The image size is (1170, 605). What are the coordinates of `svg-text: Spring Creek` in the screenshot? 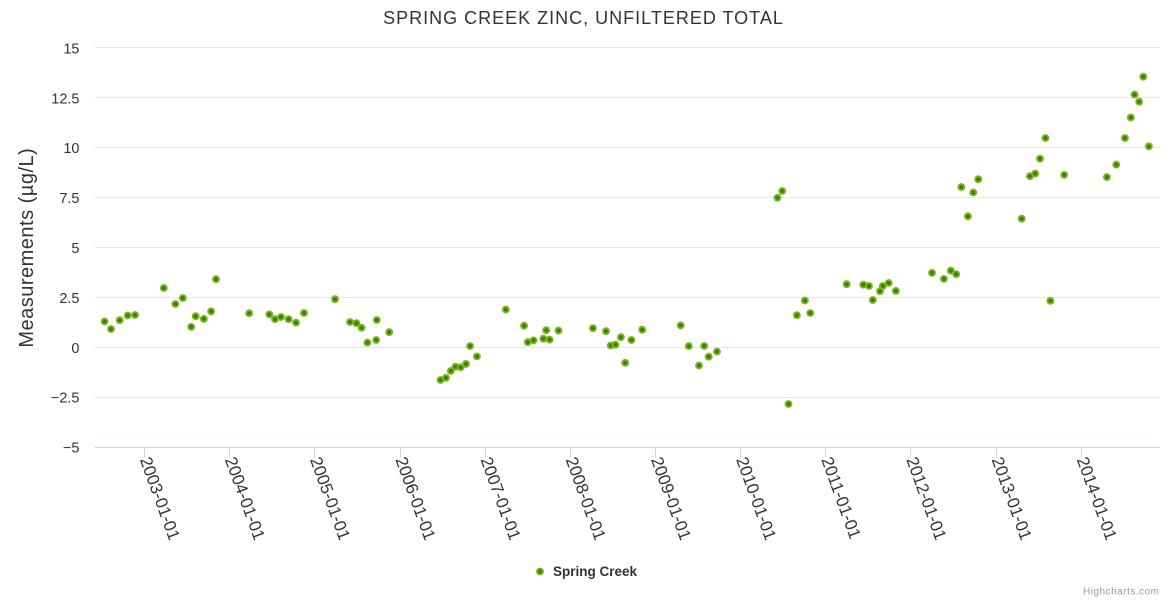 It's located at (595, 571).